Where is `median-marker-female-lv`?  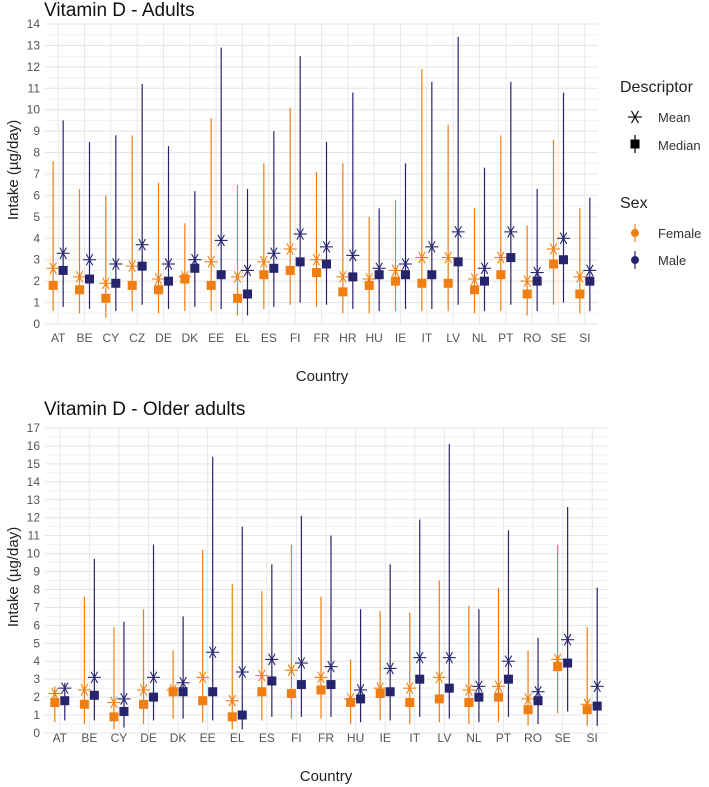
median-marker-female-lv is located at coordinates (448, 283).